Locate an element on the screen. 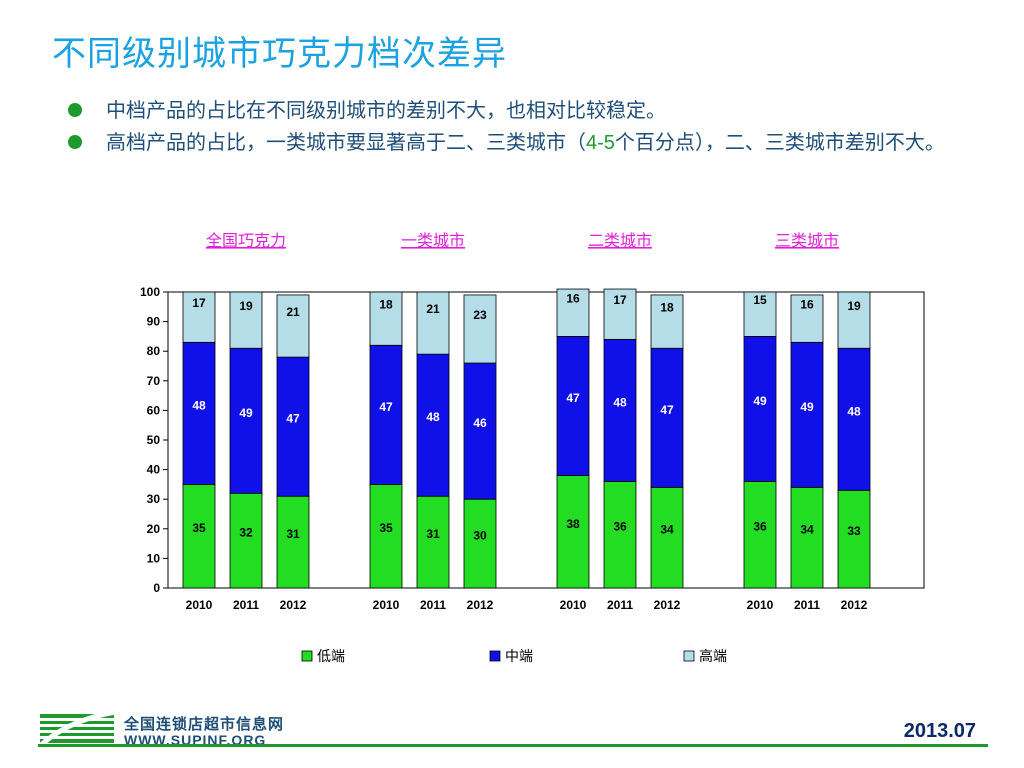 The image size is (1024, 768). data-label: 38 is located at coordinates (573, 524).